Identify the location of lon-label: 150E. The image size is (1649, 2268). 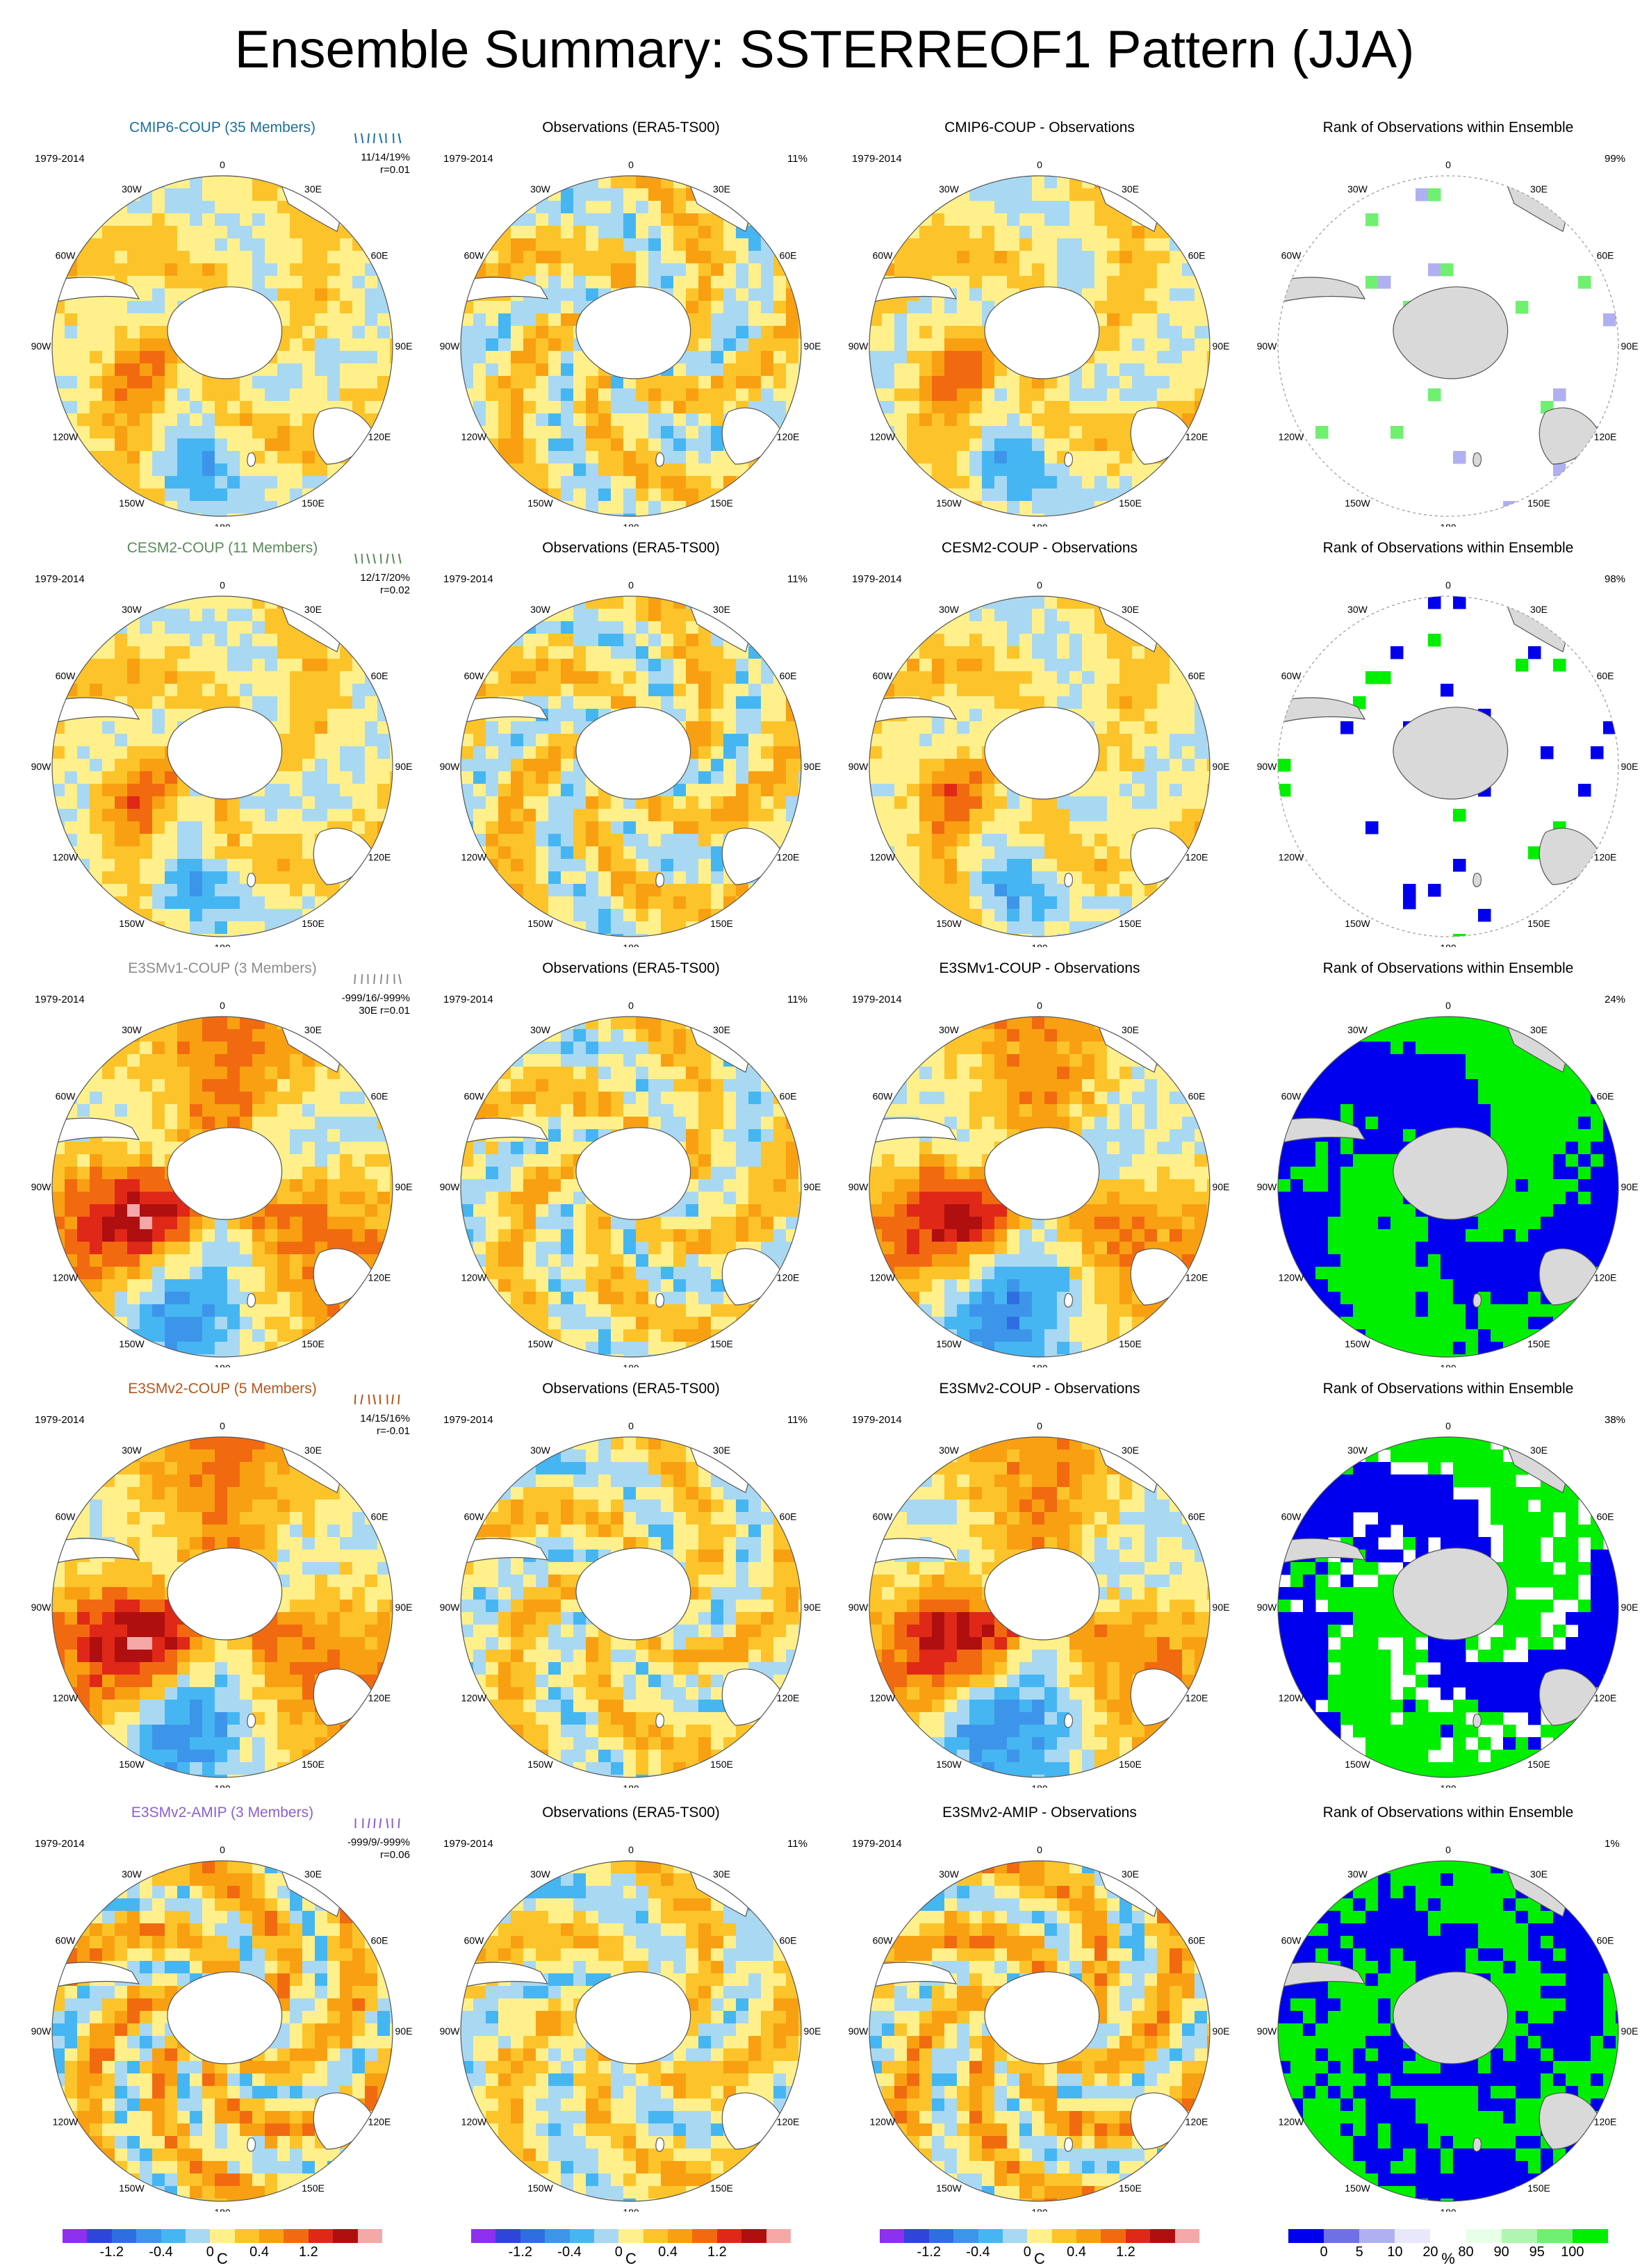
(313, 923).